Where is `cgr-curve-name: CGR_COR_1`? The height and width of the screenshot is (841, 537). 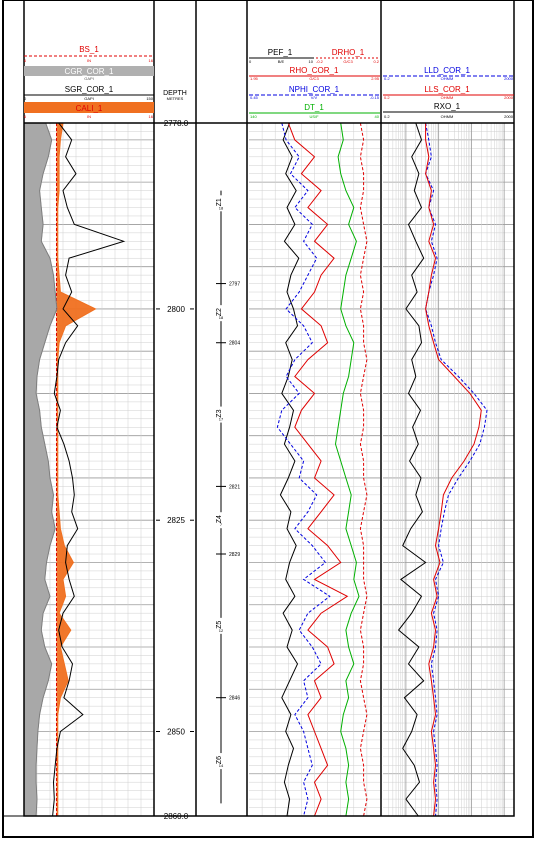 cgr-curve-name: CGR_COR_1 is located at coordinates (89, 71).